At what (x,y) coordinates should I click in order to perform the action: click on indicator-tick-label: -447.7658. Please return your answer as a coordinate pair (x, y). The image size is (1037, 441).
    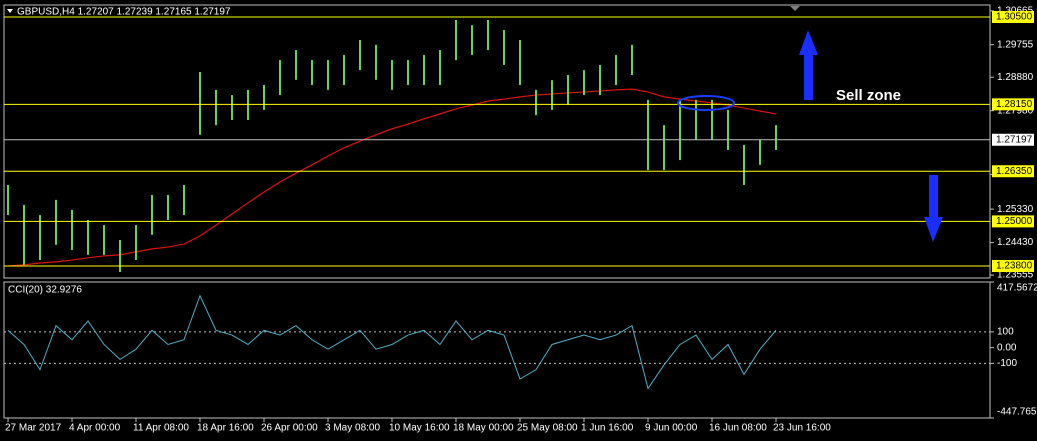
    Looking at the image, I should click on (1017, 412).